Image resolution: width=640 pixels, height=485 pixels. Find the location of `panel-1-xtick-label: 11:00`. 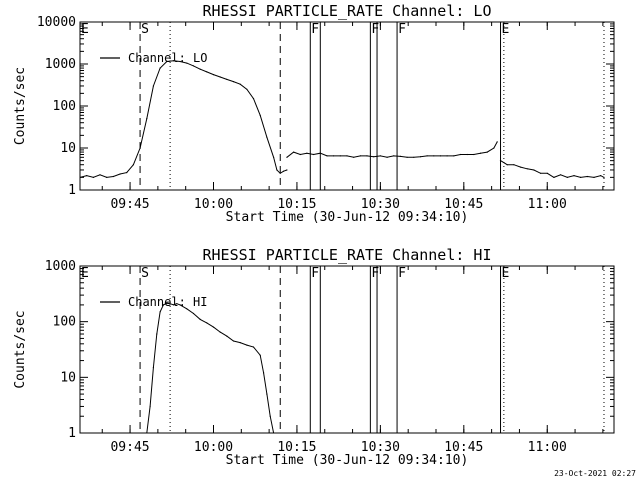

panel-1-xtick-label: 11:00 is located at coordinates (547, 204).